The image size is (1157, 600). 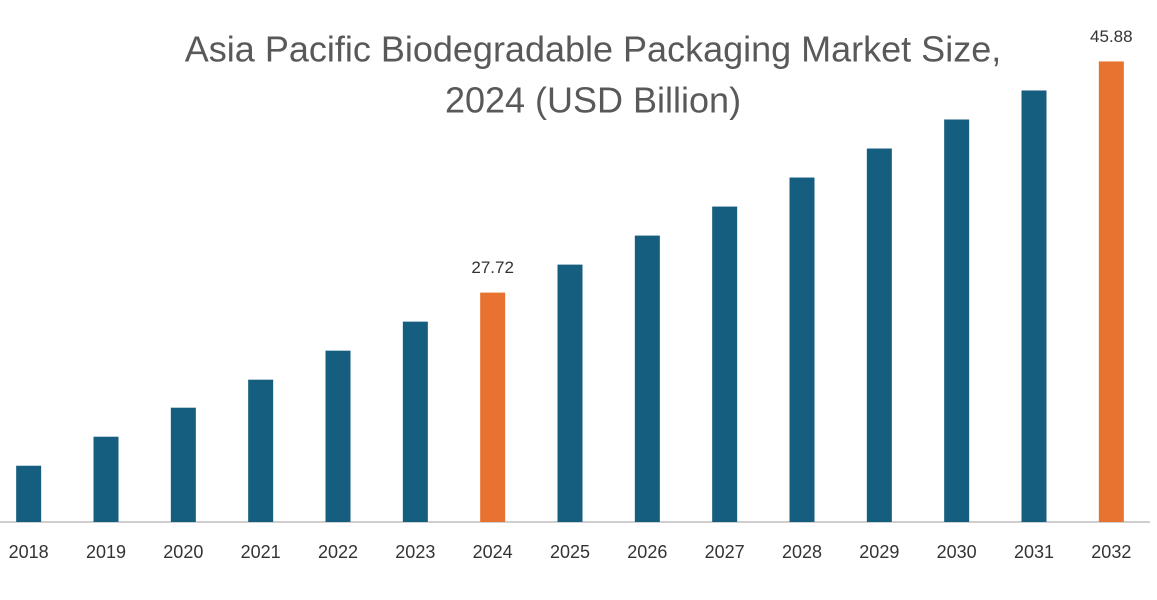 I want to click on x-tick-label: 2030, so click(x=957, y=552).